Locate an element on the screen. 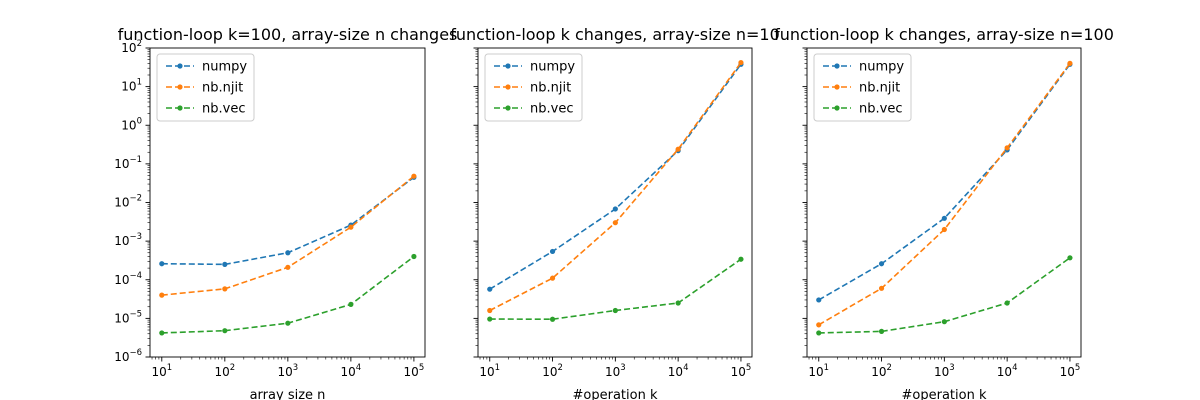 The width and height of the screenshot is (1200, 400). subplot-title: function-loop k changes, array-size n=10 is located at coordinates (615, 34).